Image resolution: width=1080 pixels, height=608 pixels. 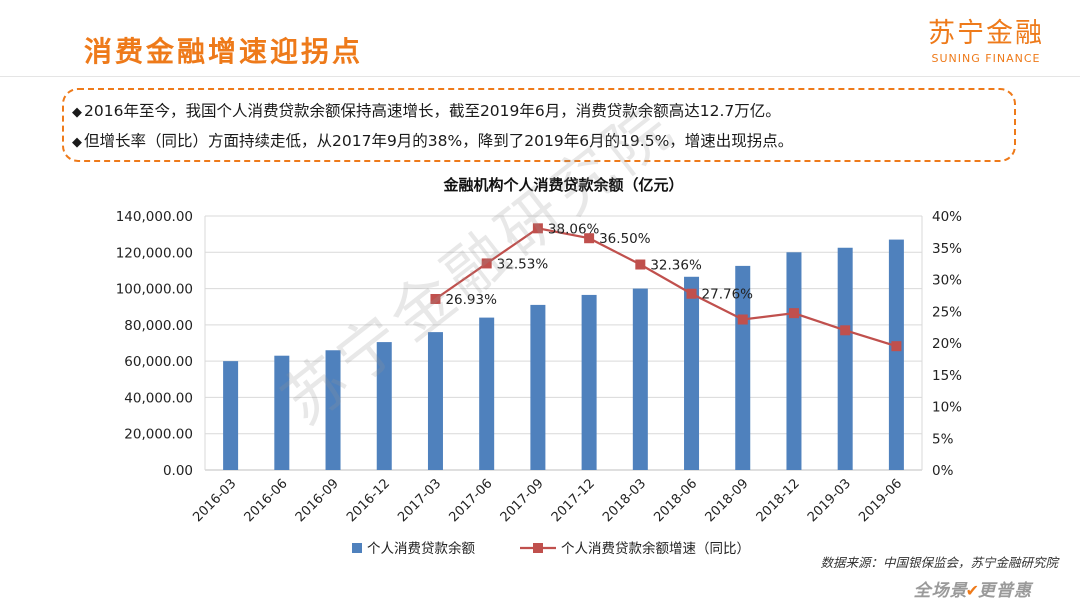 I want to click on y-left-tick-label: 60,000.00, so click(x=158, y=362).